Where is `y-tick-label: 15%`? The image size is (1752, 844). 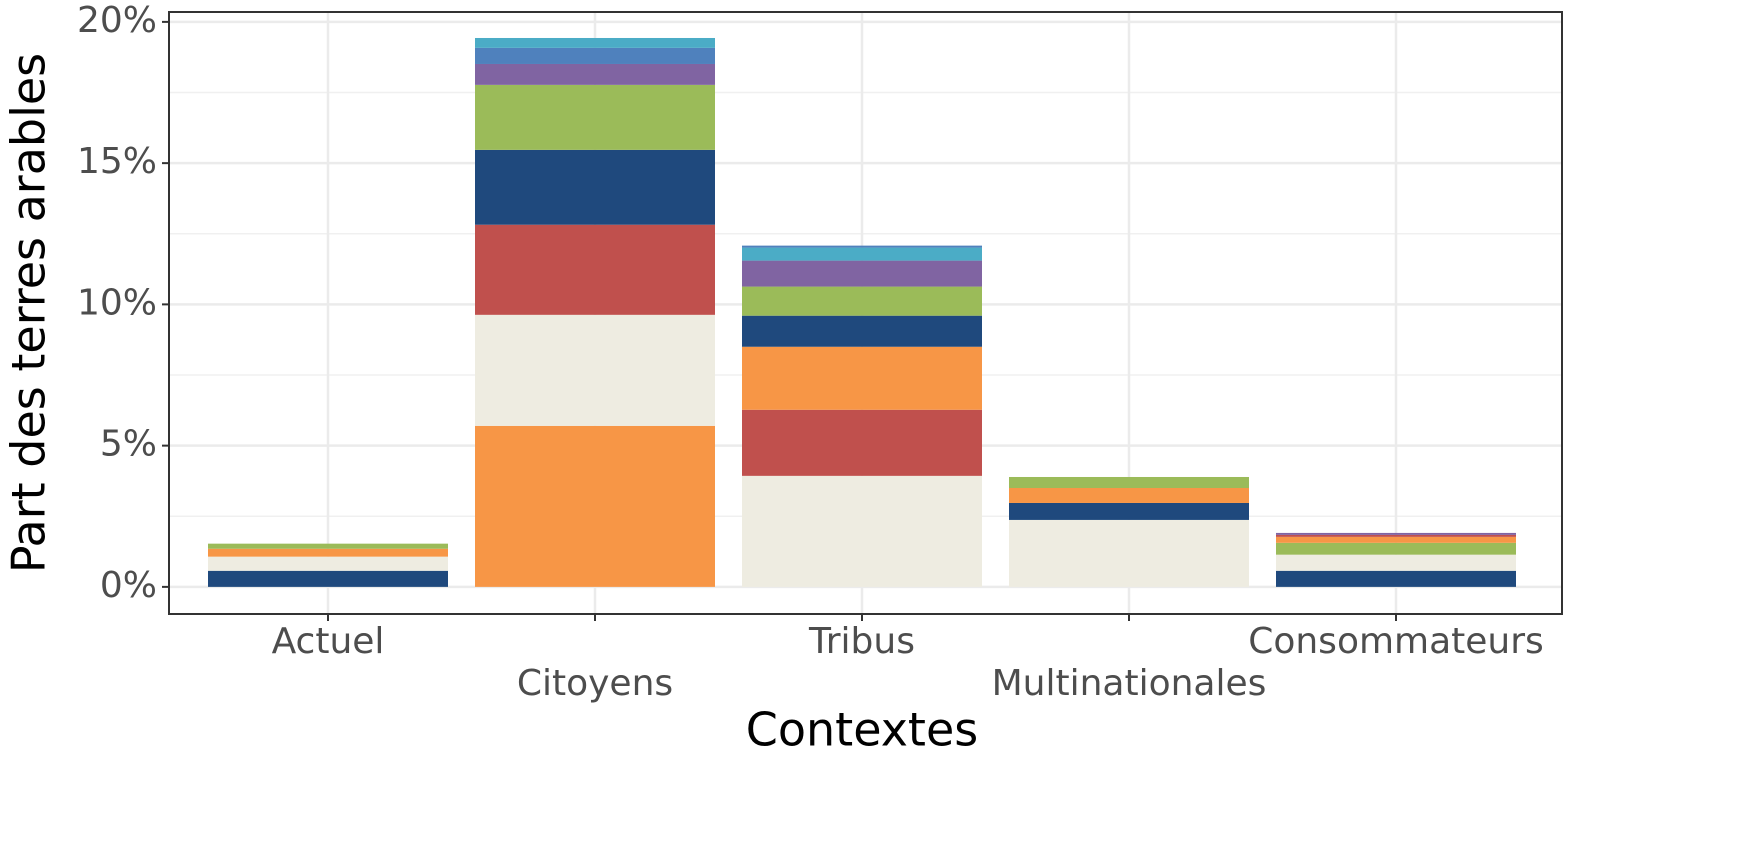
y-tick-label: 15% is located at coordinates (117, 161).